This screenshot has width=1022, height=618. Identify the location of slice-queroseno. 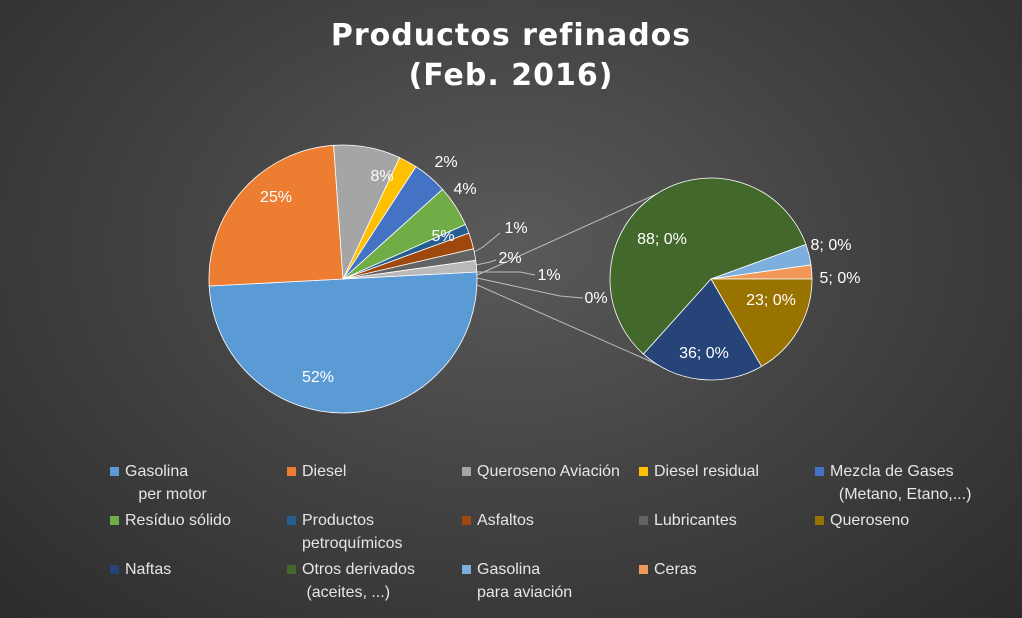
(761, 323).